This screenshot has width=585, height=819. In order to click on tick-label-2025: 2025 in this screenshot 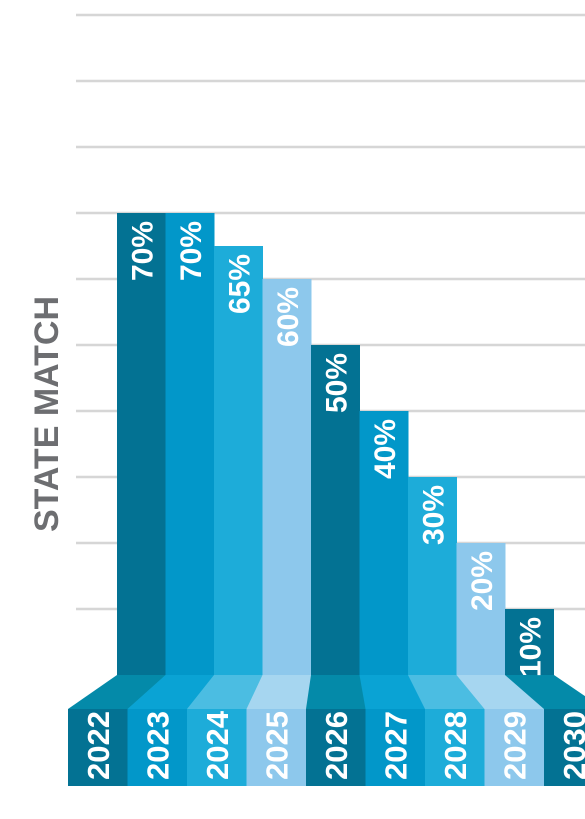, I will do `click(276, 745)`.